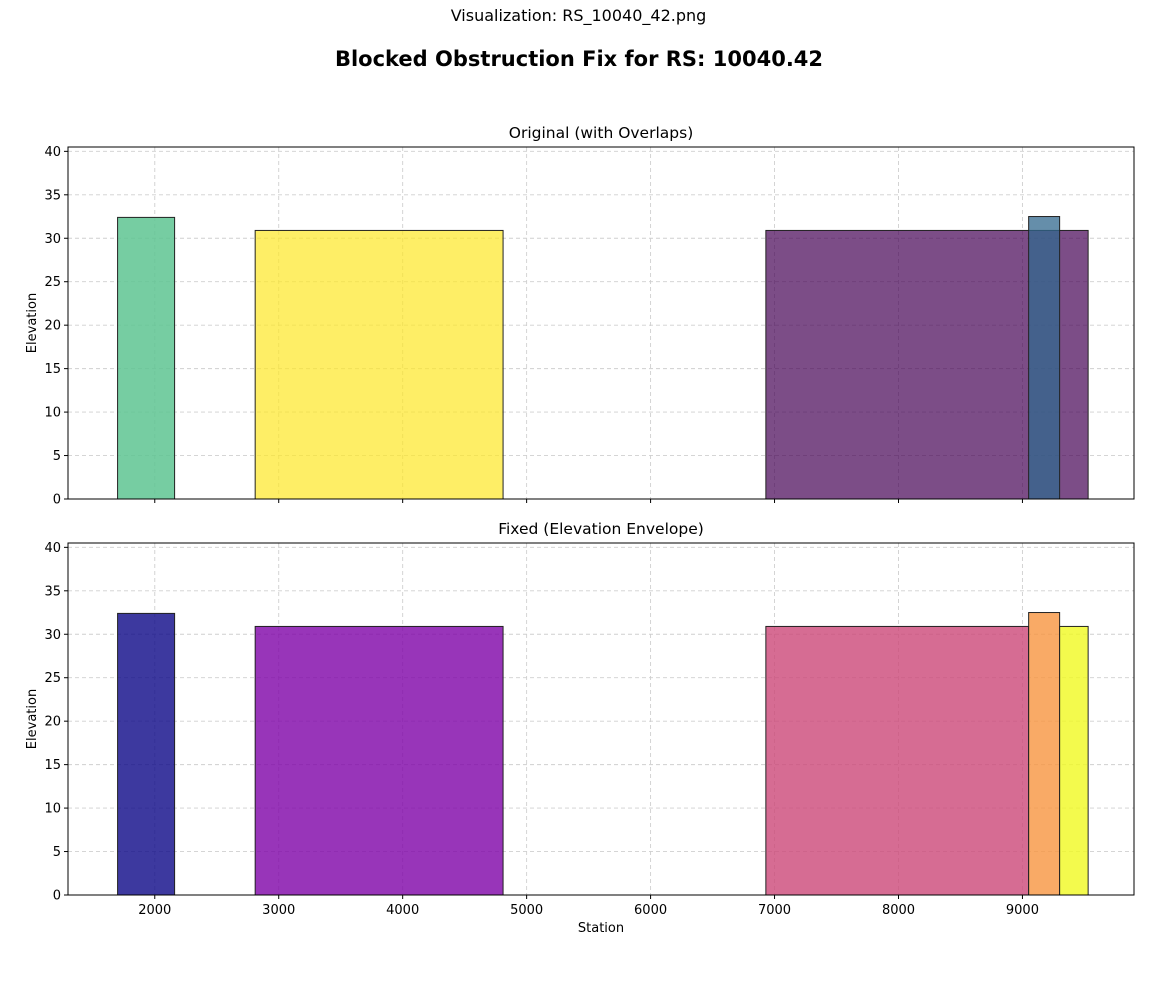 The height and width of the screenshot is (989, 1157). Describe the element at coordinates (154, 910) in the screenshot. I see `x-tick-label: 2000` at that location.